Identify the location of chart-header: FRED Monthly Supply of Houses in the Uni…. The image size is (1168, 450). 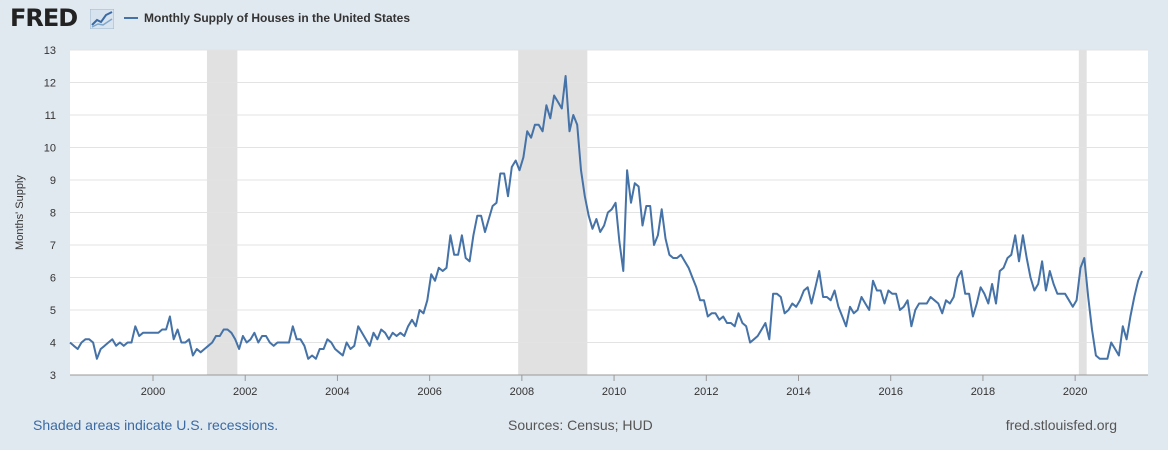
(584, 20).